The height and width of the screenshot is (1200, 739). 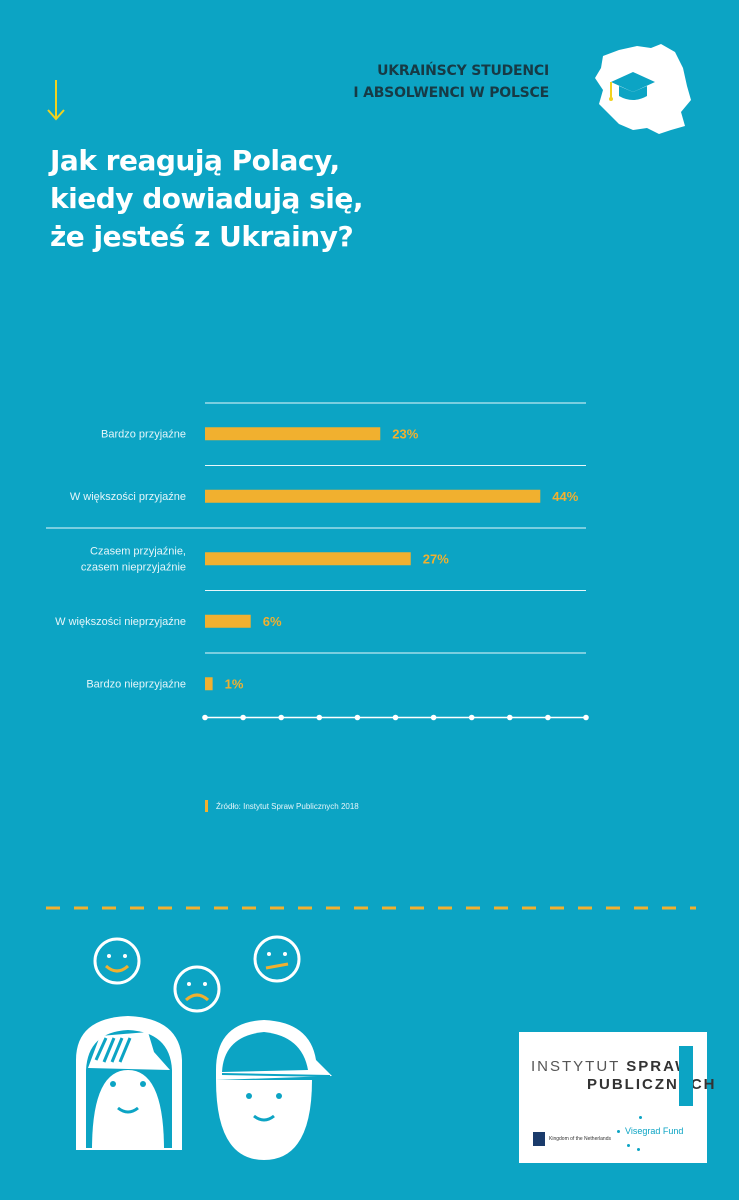 I want to click on value-label: 1%, so click(x=234, y=683).